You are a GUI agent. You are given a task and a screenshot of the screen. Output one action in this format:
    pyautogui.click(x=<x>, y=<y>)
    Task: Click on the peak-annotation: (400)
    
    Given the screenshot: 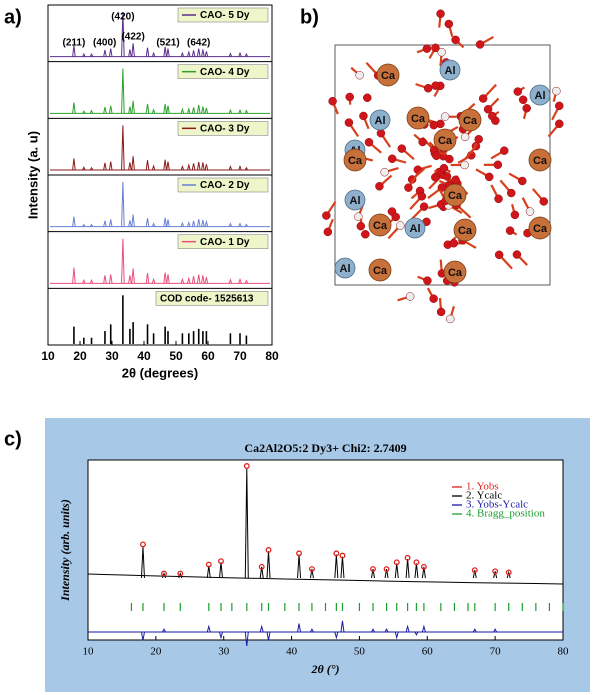 What is the action you would take?
    pyautogui.click(x=104, y=43)
    